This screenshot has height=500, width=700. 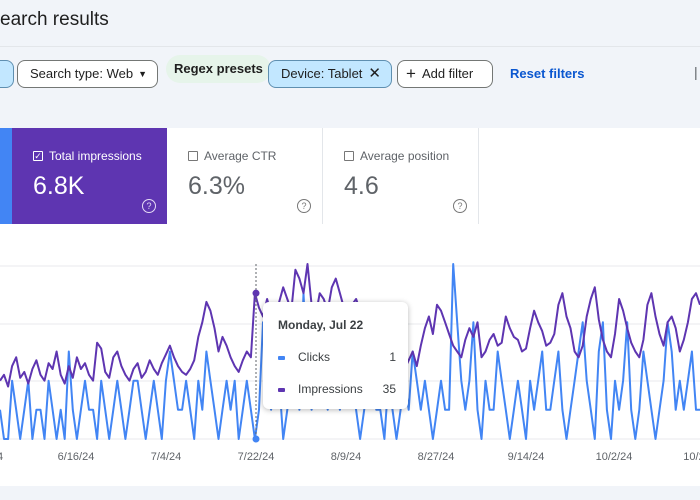 I want to click on dropdown-caret-icon: ▼, so click(x=142, y=74).